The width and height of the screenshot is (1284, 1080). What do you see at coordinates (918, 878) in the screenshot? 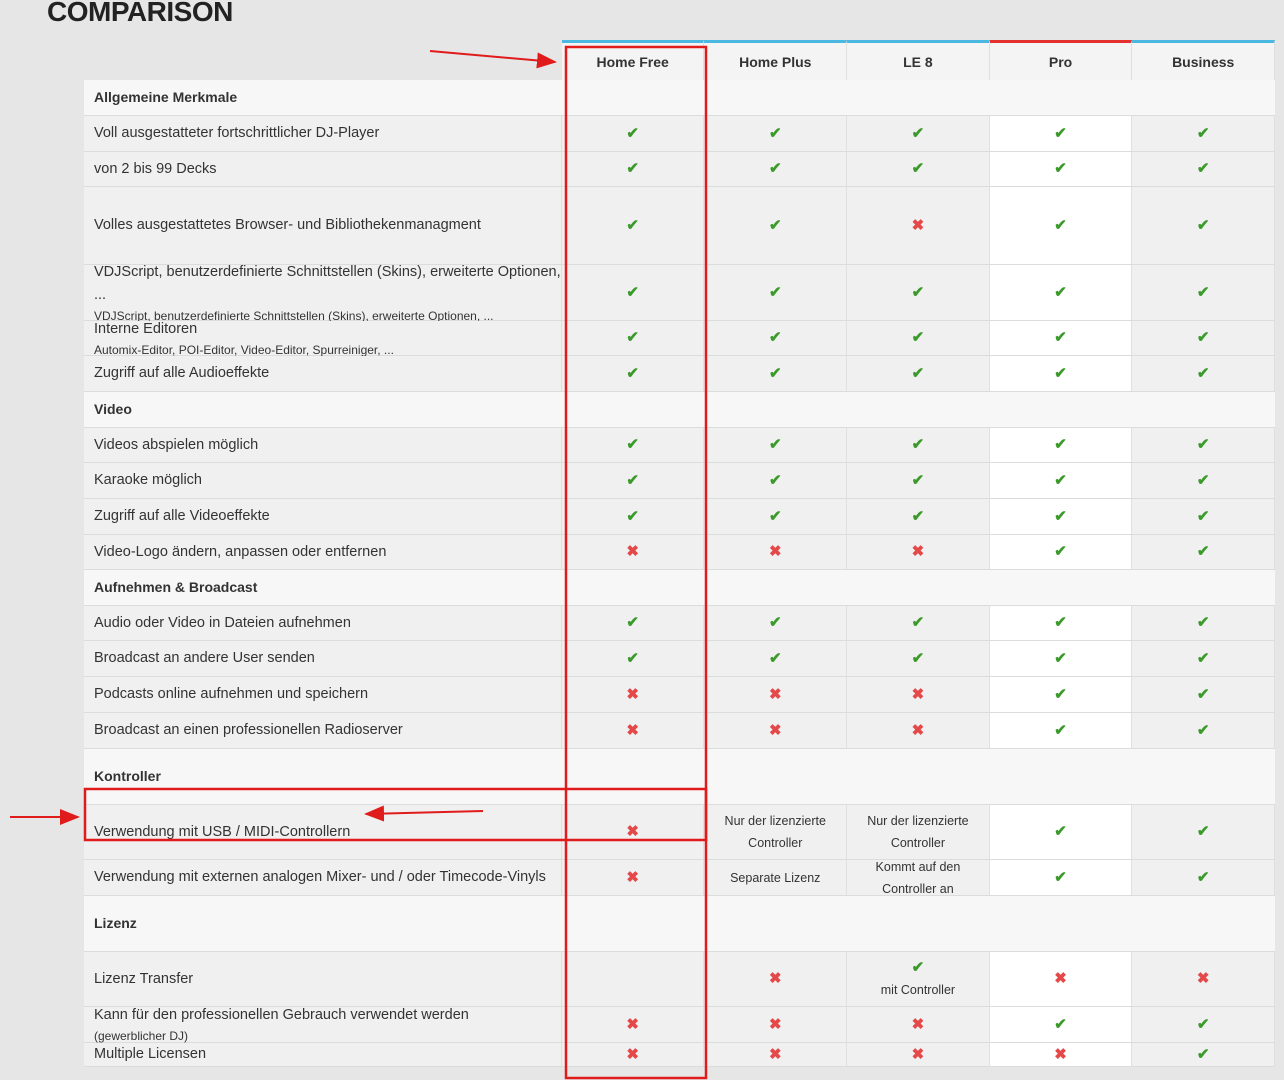
I see `value-cell: Kommt auf den Controller an` at bounding box center [918, 878].